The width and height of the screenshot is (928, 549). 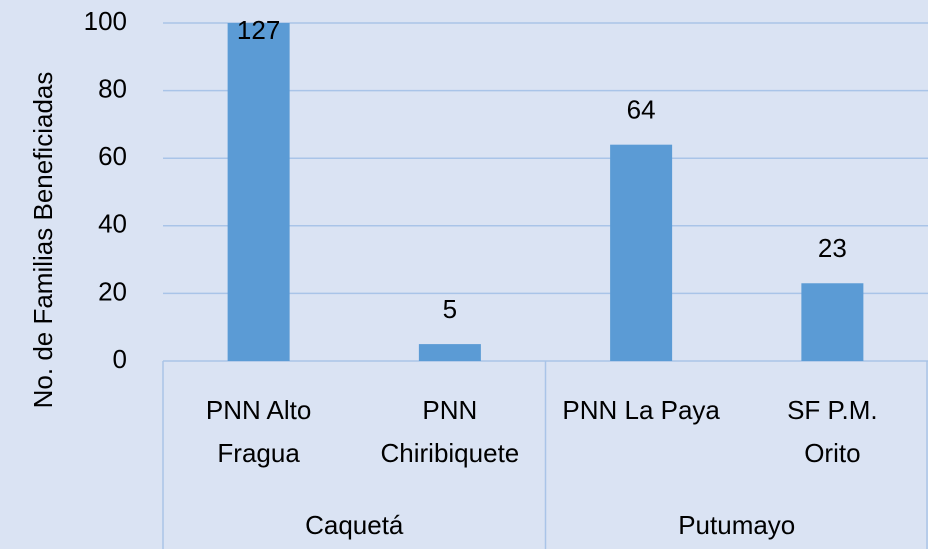 I want to click on y-tick-label: 80, so click(x=112, y=88).